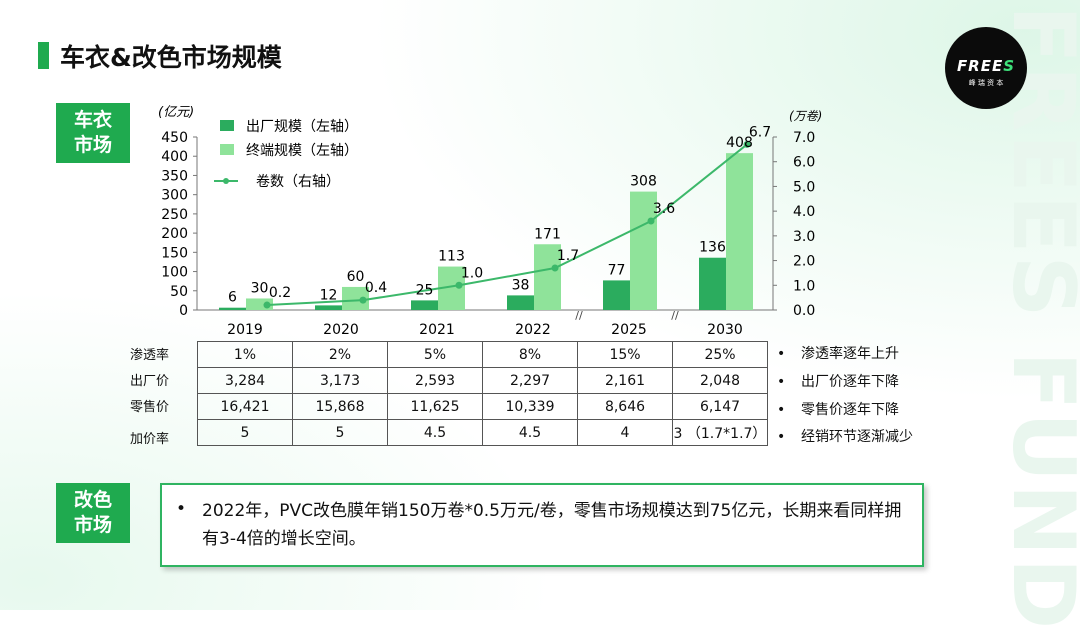 The height and width of the screenshot is (631, 1080). What do you see at coordinates (625, 380) in the screenshot?
I see `table-cell: 2,161` at bounding box center [625, 380].